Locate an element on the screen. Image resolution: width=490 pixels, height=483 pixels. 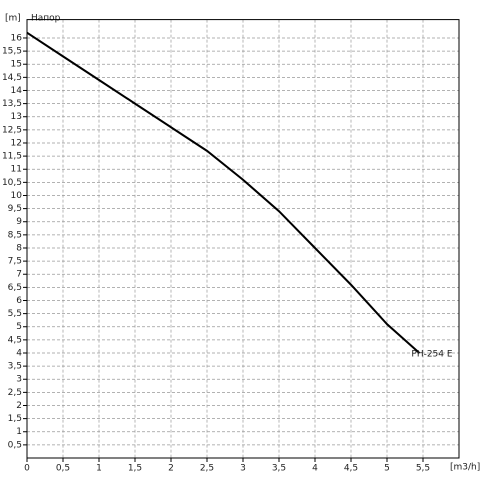
x-tick-label: 5,5 is located at coordinates (423, 469).